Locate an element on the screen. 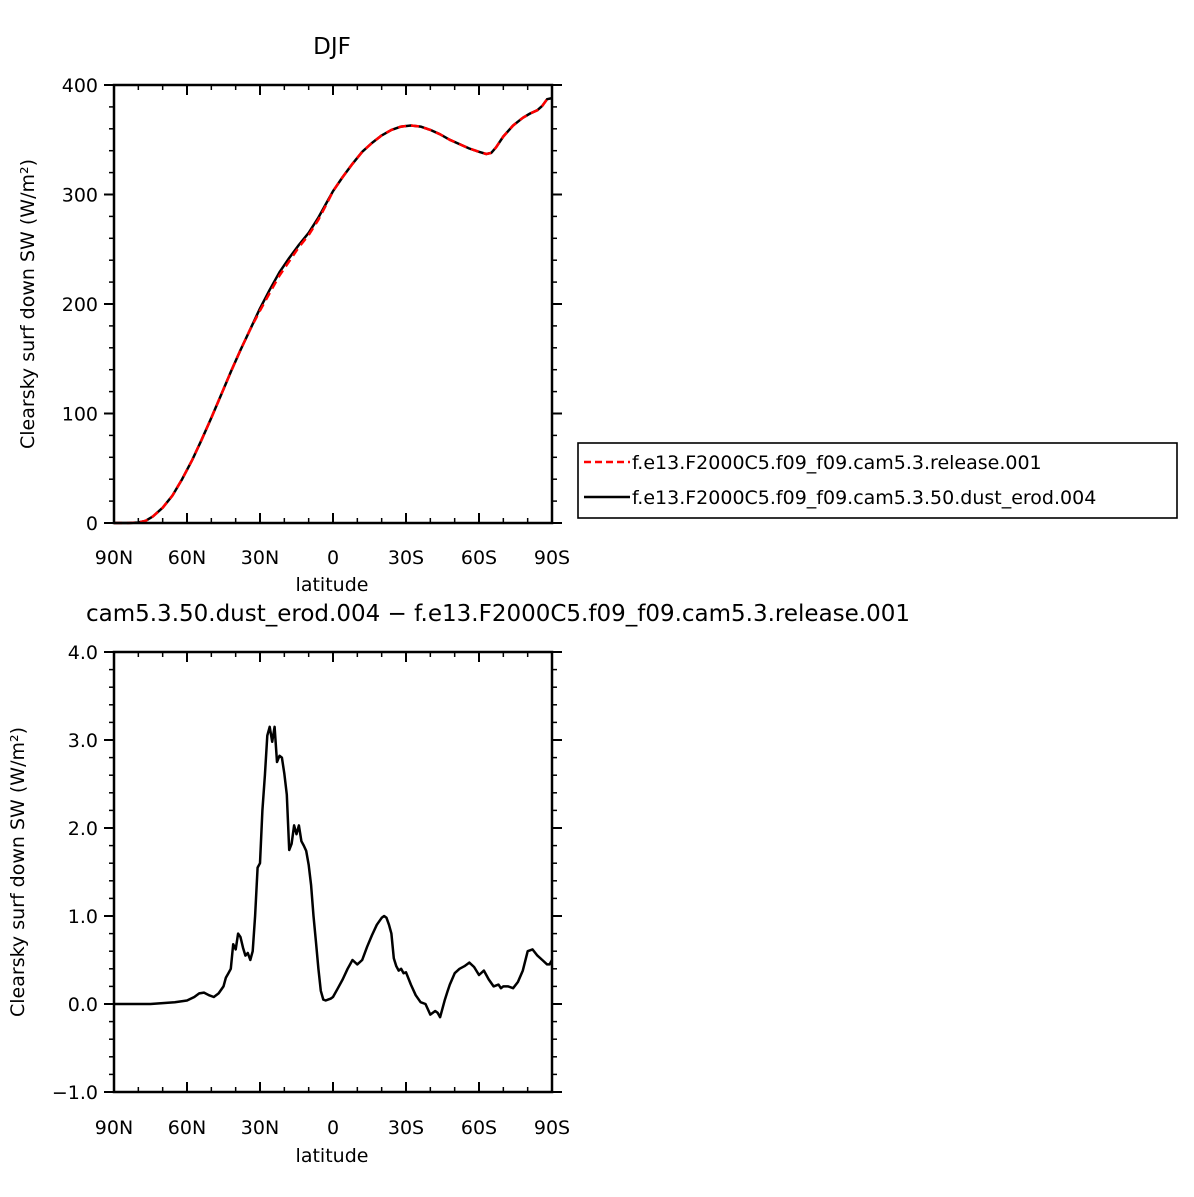  legend-box is located at coordinates (877, 480).